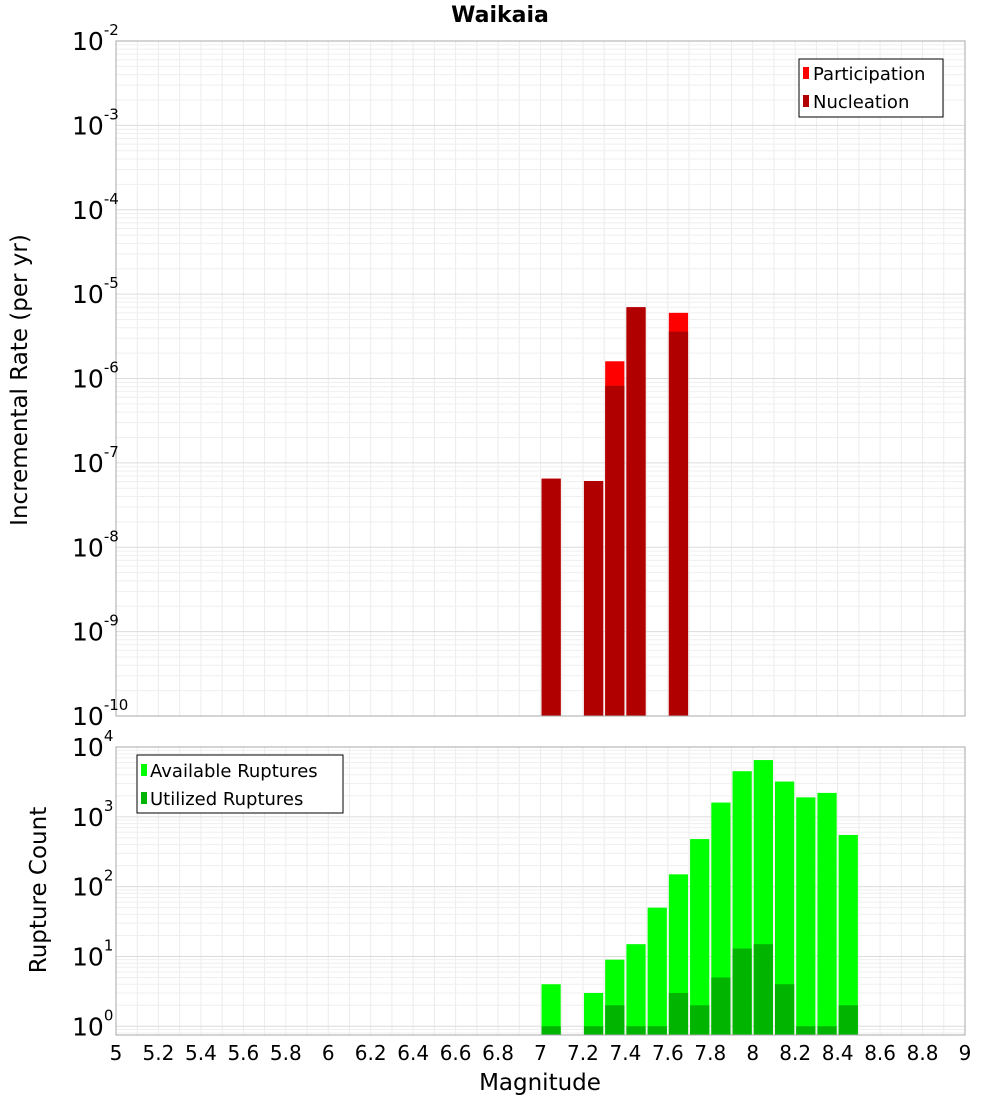 This screenshot has width=1000, height=1100. I want to click on y-tick-exponent: 3, so click(109, 806).